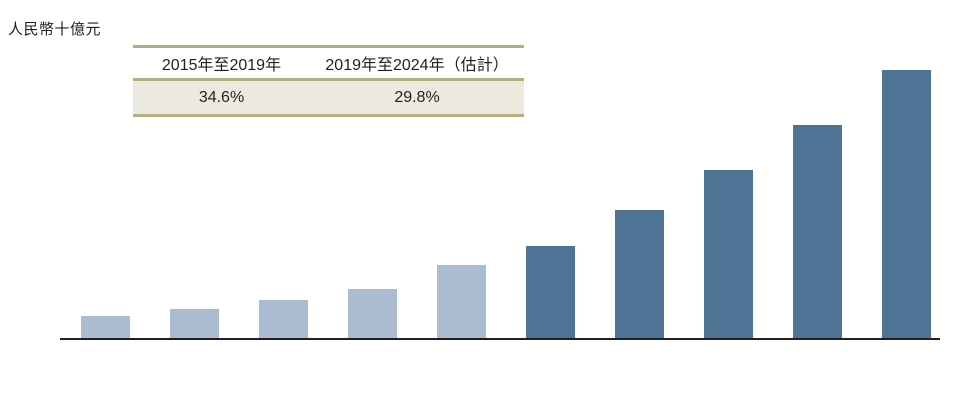 The image size is (954, 409). I want to click on cagr-value-period-1: 34.6%, so click(221, 97).